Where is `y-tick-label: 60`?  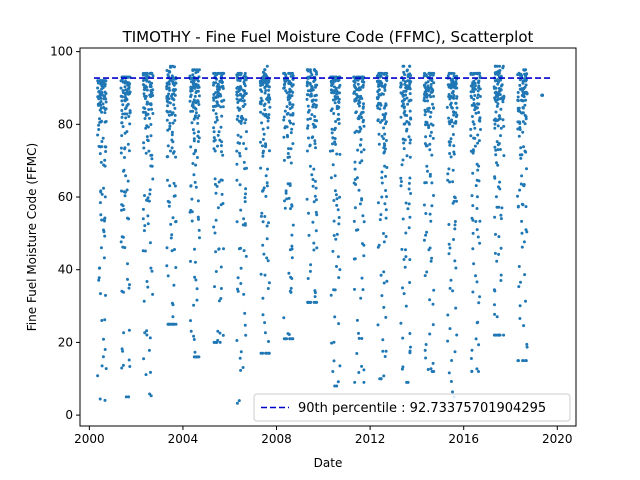 y-tick-label: 60 is located at coordinates (65, 197).